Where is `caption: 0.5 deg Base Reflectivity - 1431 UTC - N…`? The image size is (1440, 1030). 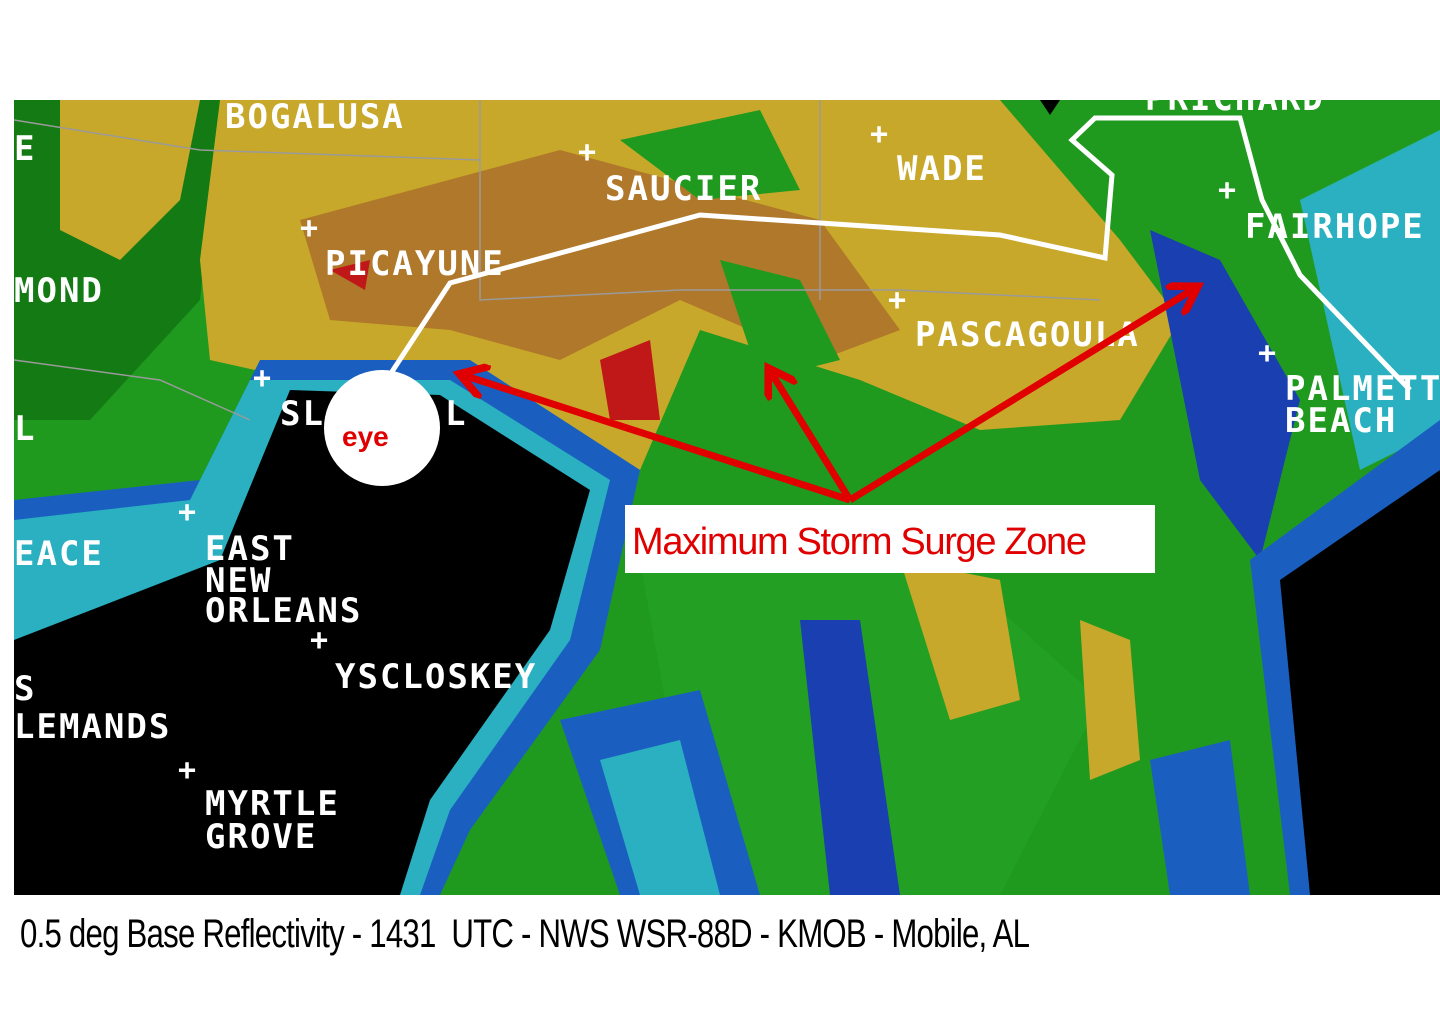
caption: 0.5 deg Base Reflectivity - 1431 UTC - N… is located at coordinates (525, 934).